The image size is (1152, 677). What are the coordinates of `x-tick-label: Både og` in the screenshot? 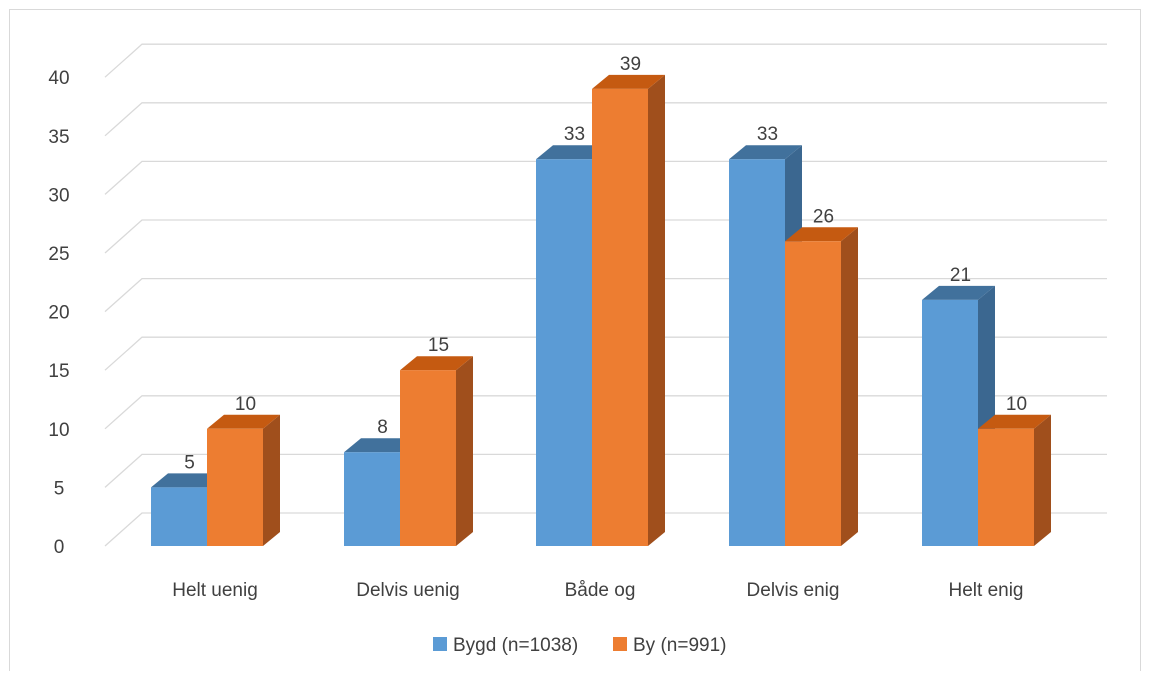 It's located at (600, 590).